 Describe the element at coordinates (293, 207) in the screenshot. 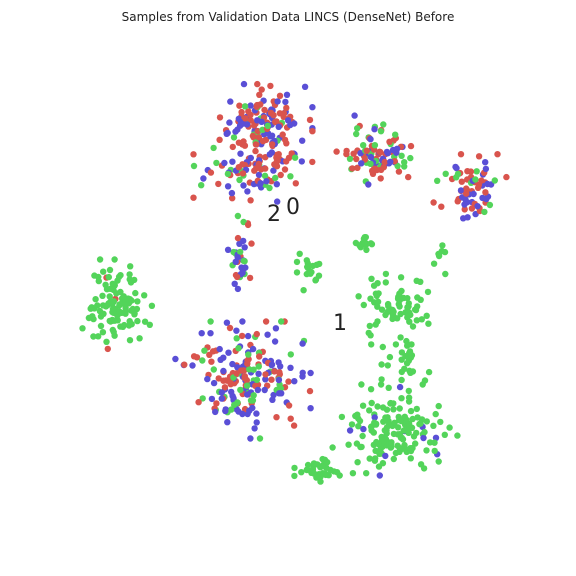

I see `cluster-label-0: 0` at that location.